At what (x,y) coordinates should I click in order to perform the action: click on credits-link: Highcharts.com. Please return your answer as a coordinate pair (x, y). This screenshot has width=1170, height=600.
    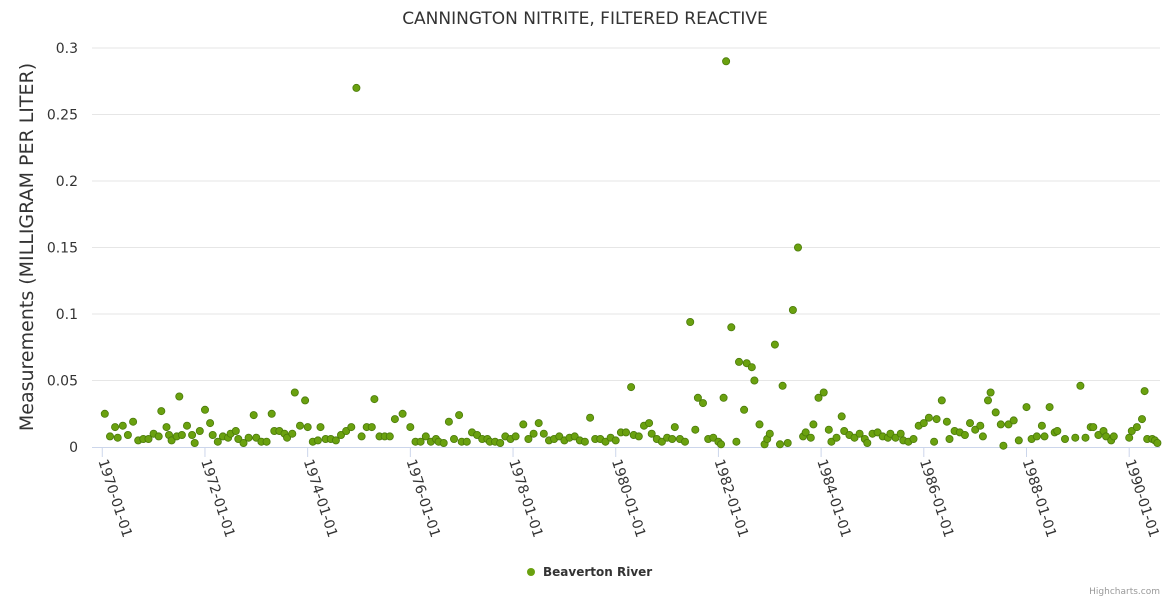
    Looking at the image, I should click on (1124, 592).